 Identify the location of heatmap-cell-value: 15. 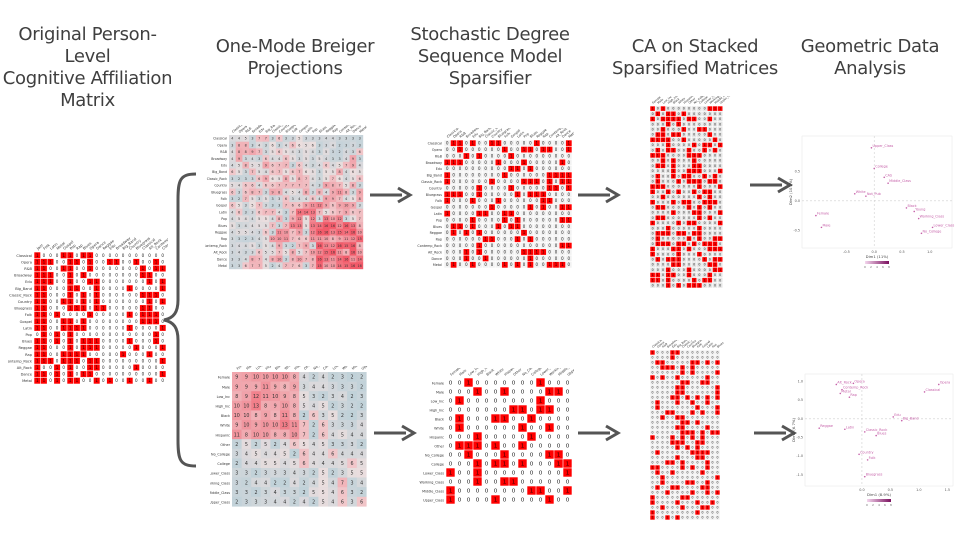
(360, 239).